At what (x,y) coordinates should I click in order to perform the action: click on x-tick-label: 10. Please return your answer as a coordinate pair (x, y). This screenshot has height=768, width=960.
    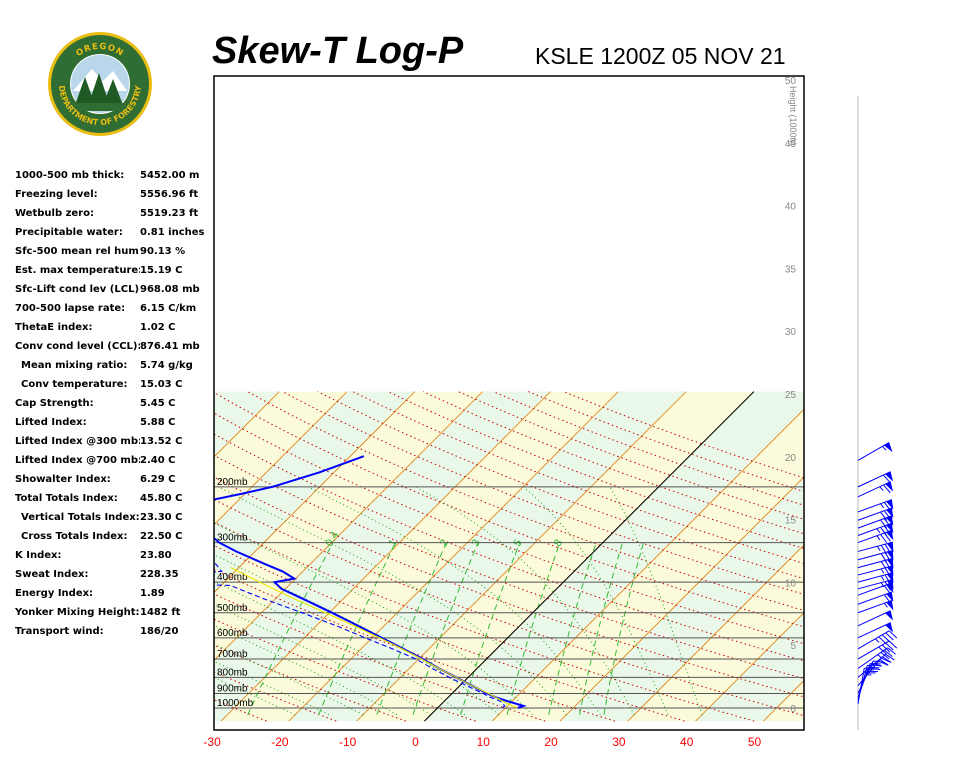
    Looking at the image, I should click on (484, 742).